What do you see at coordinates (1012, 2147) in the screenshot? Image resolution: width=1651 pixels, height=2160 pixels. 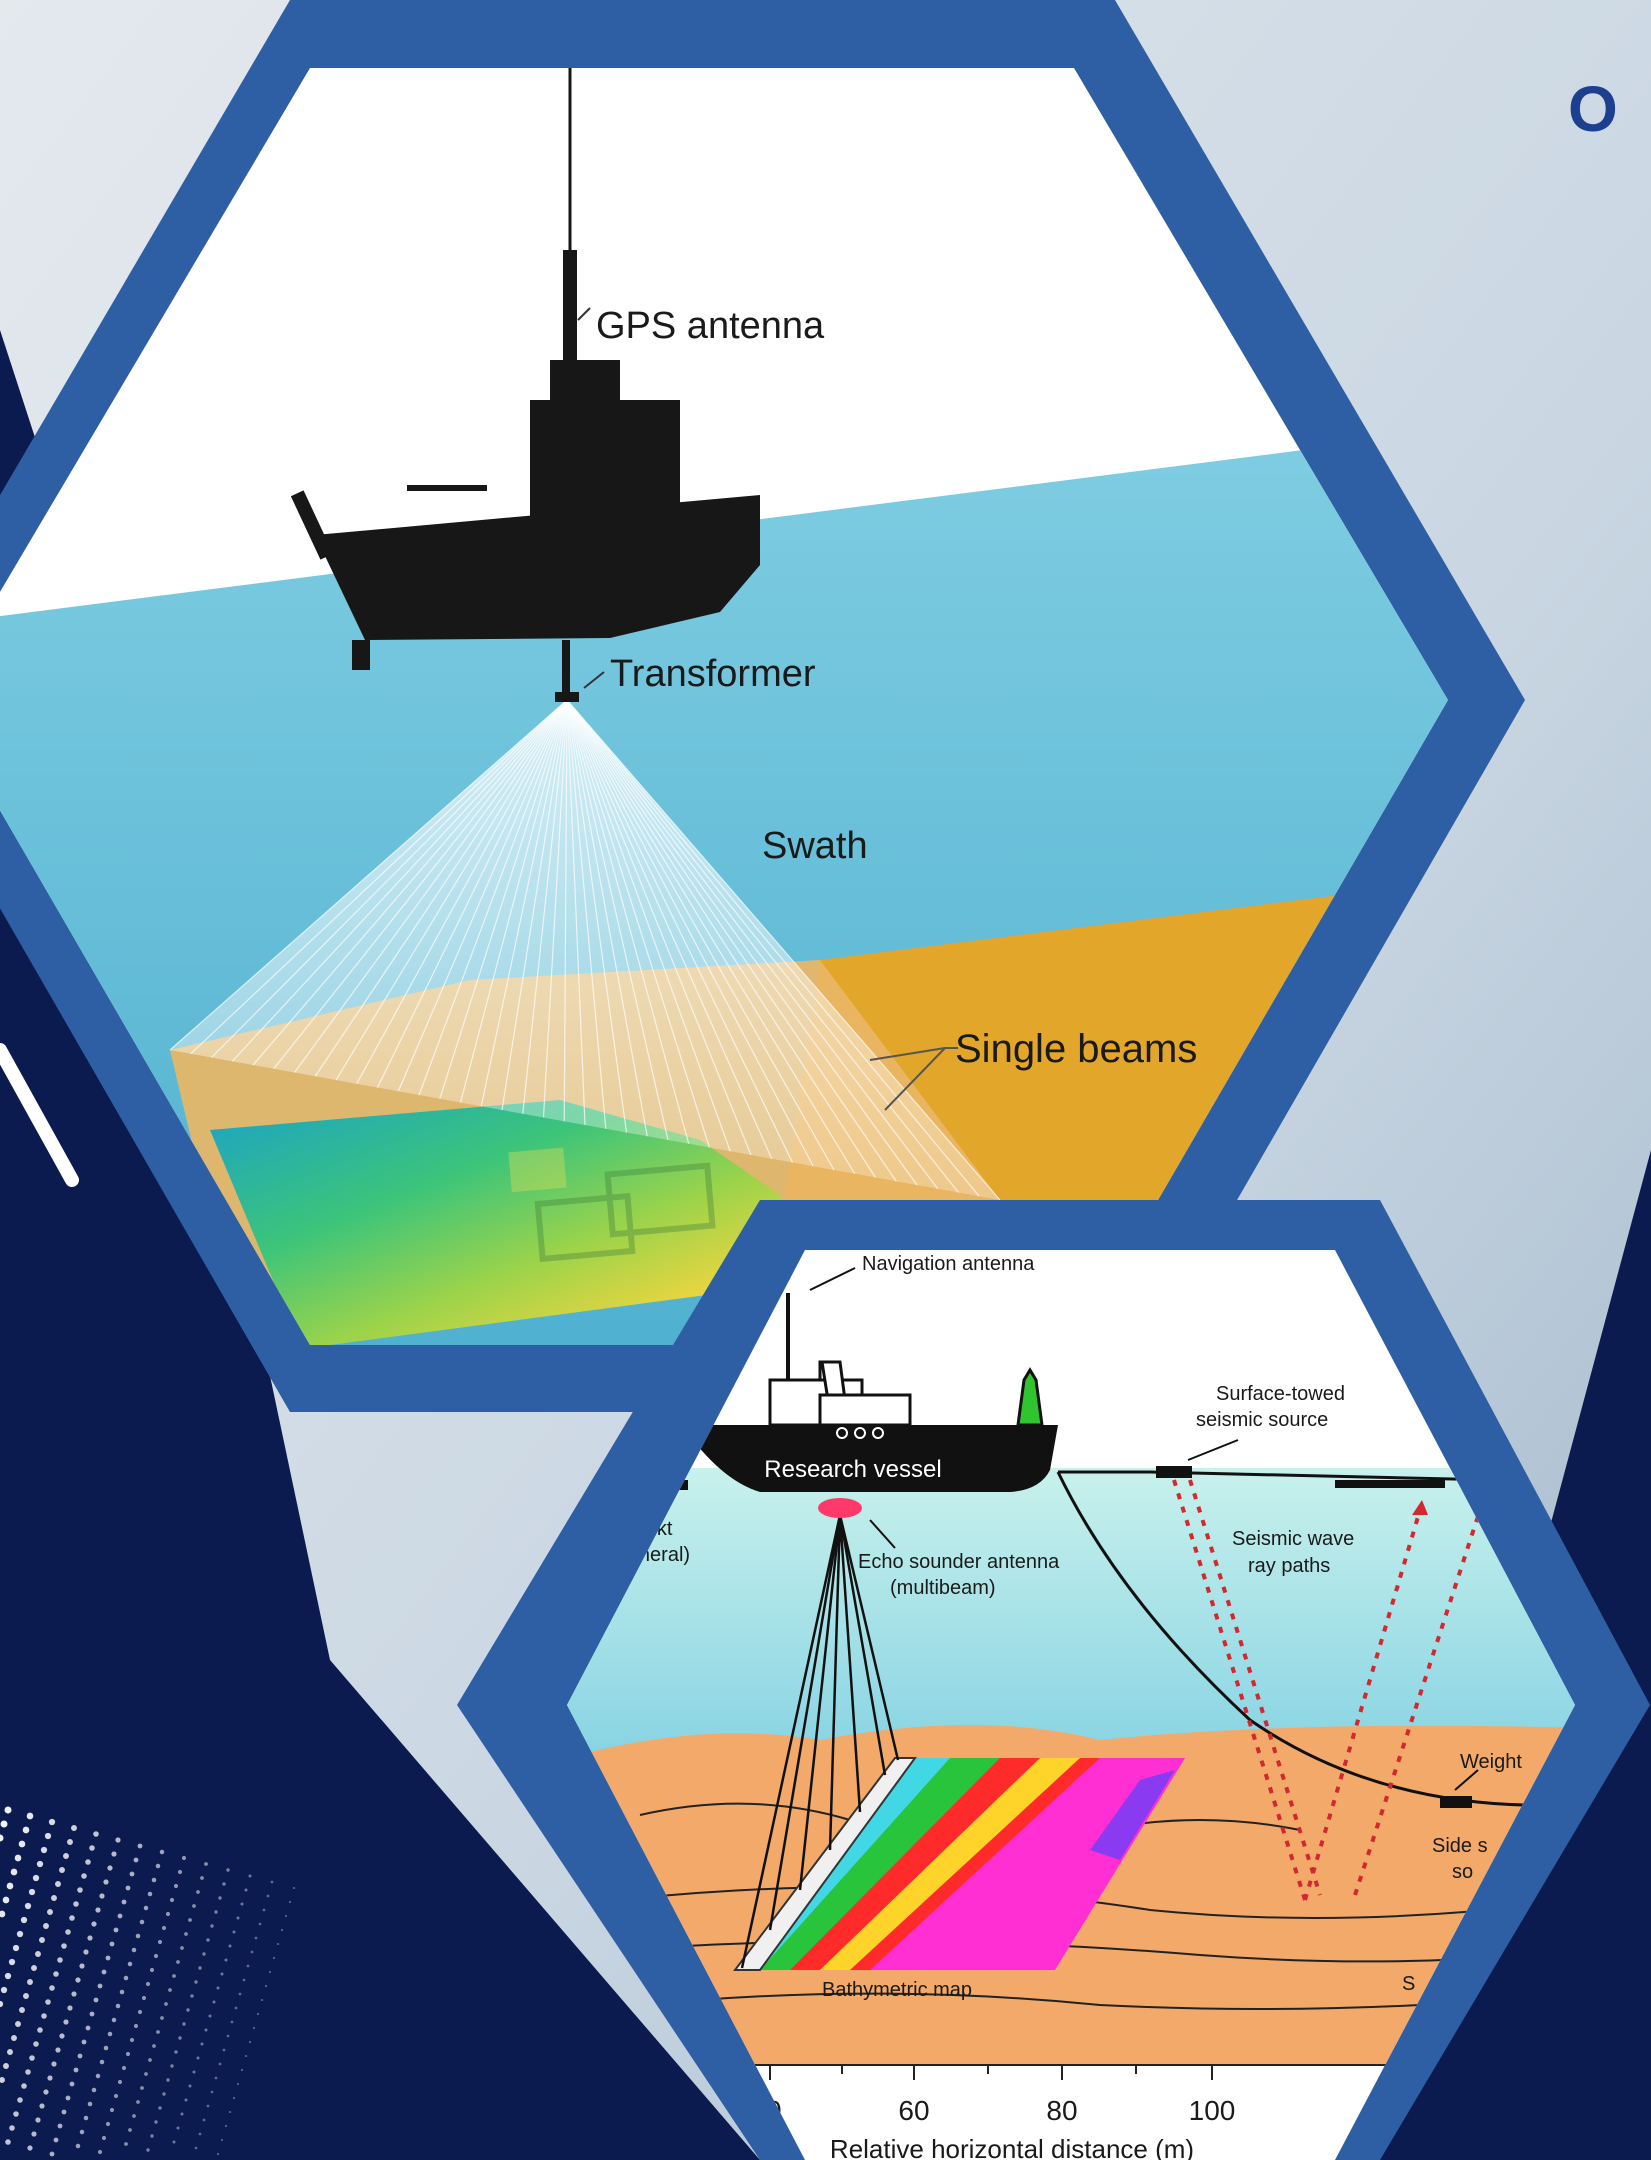 I see `axis-title: Relative horizontal distance (m)` at bounding box center [1012, 2147].